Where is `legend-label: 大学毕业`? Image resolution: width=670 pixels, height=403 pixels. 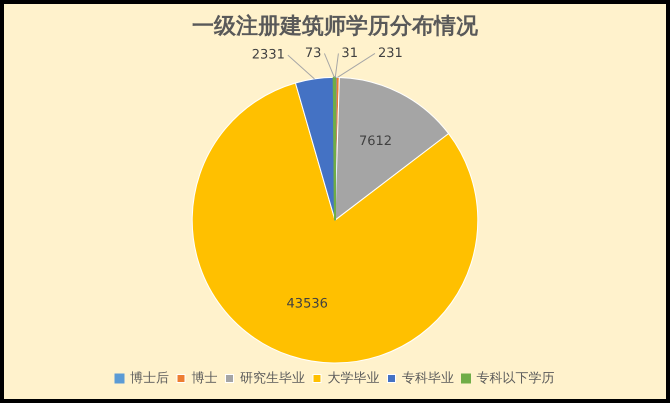
legend-label: 大学毕业 is located at coordinates (354, 378).